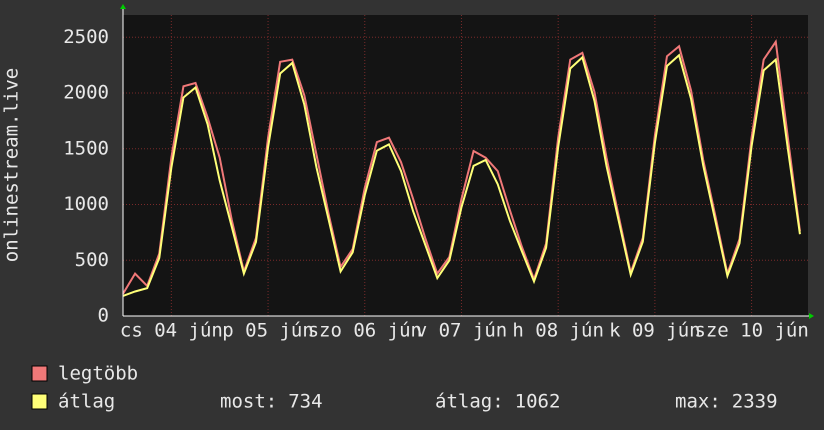 Image resolution: width=824 pixels, height=430 pixels. What do you see at coordinates (98, 374) in the screenshot?
I see `legend-label: legtöbb` at bounding box center [98, 374].